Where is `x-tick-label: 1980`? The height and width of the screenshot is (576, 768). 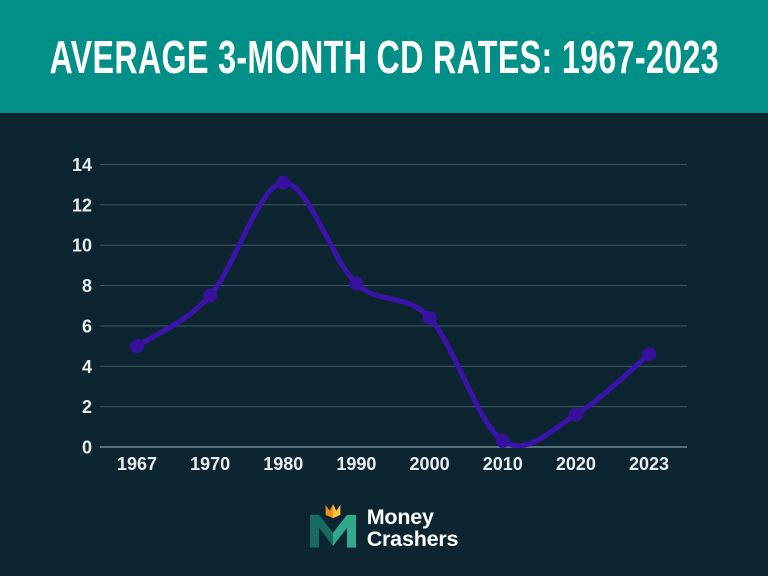
x-tick-label: 1980 is located at coordinates (283, 464).